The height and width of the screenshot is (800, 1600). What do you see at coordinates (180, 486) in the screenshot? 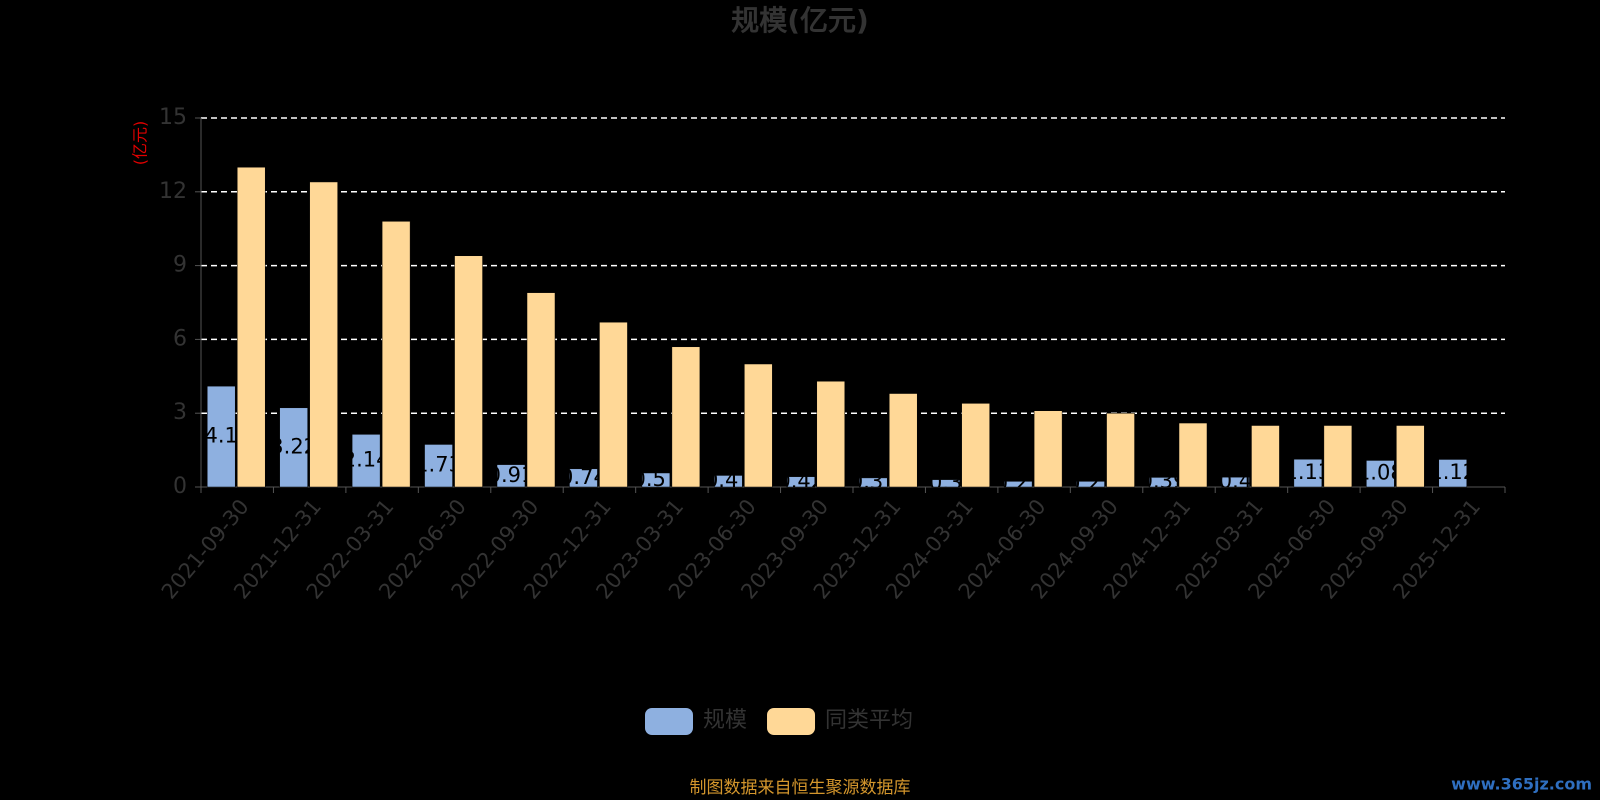
I see `y-tick-label: 0` at bounding box center [180, 486].